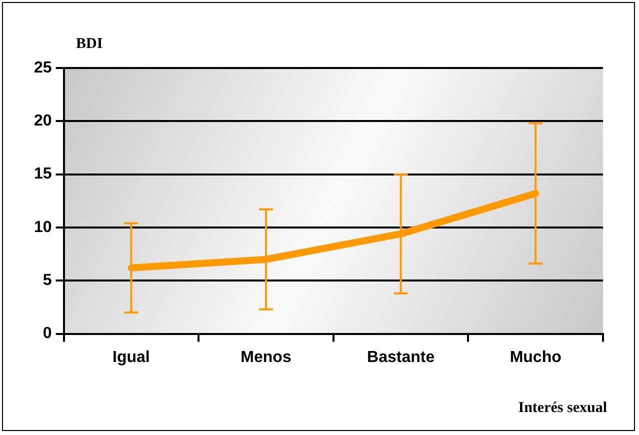  I want to click on y-tick-label: 20, so click(43, 121).